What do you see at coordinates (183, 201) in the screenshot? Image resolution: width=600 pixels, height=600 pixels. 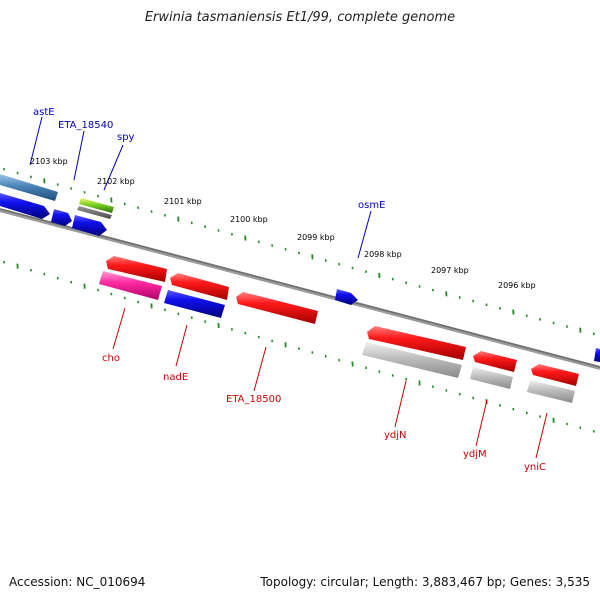 I see `kbp-label: 2101 kbp` at bounding box center [183, 201].